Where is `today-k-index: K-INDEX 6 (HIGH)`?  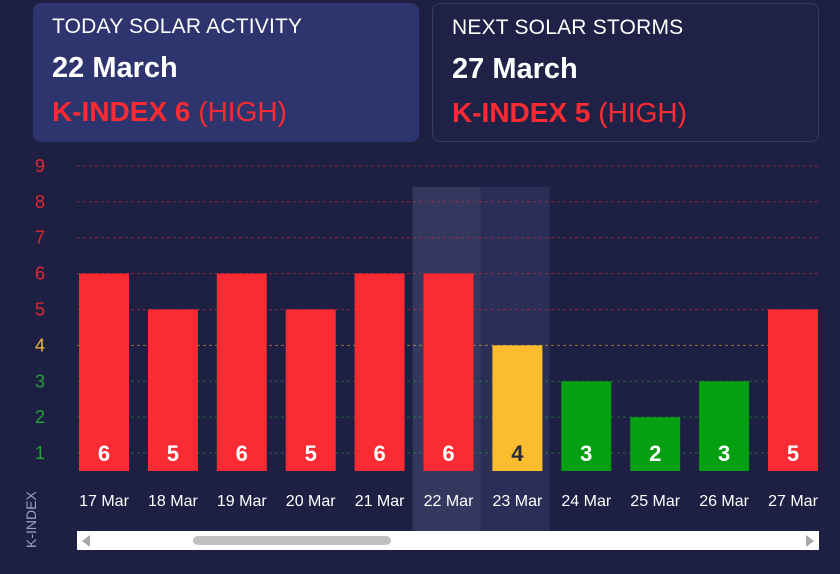
today-k-index: K-INDEX 6 (HIGH) is located at coordinates (235, 112).